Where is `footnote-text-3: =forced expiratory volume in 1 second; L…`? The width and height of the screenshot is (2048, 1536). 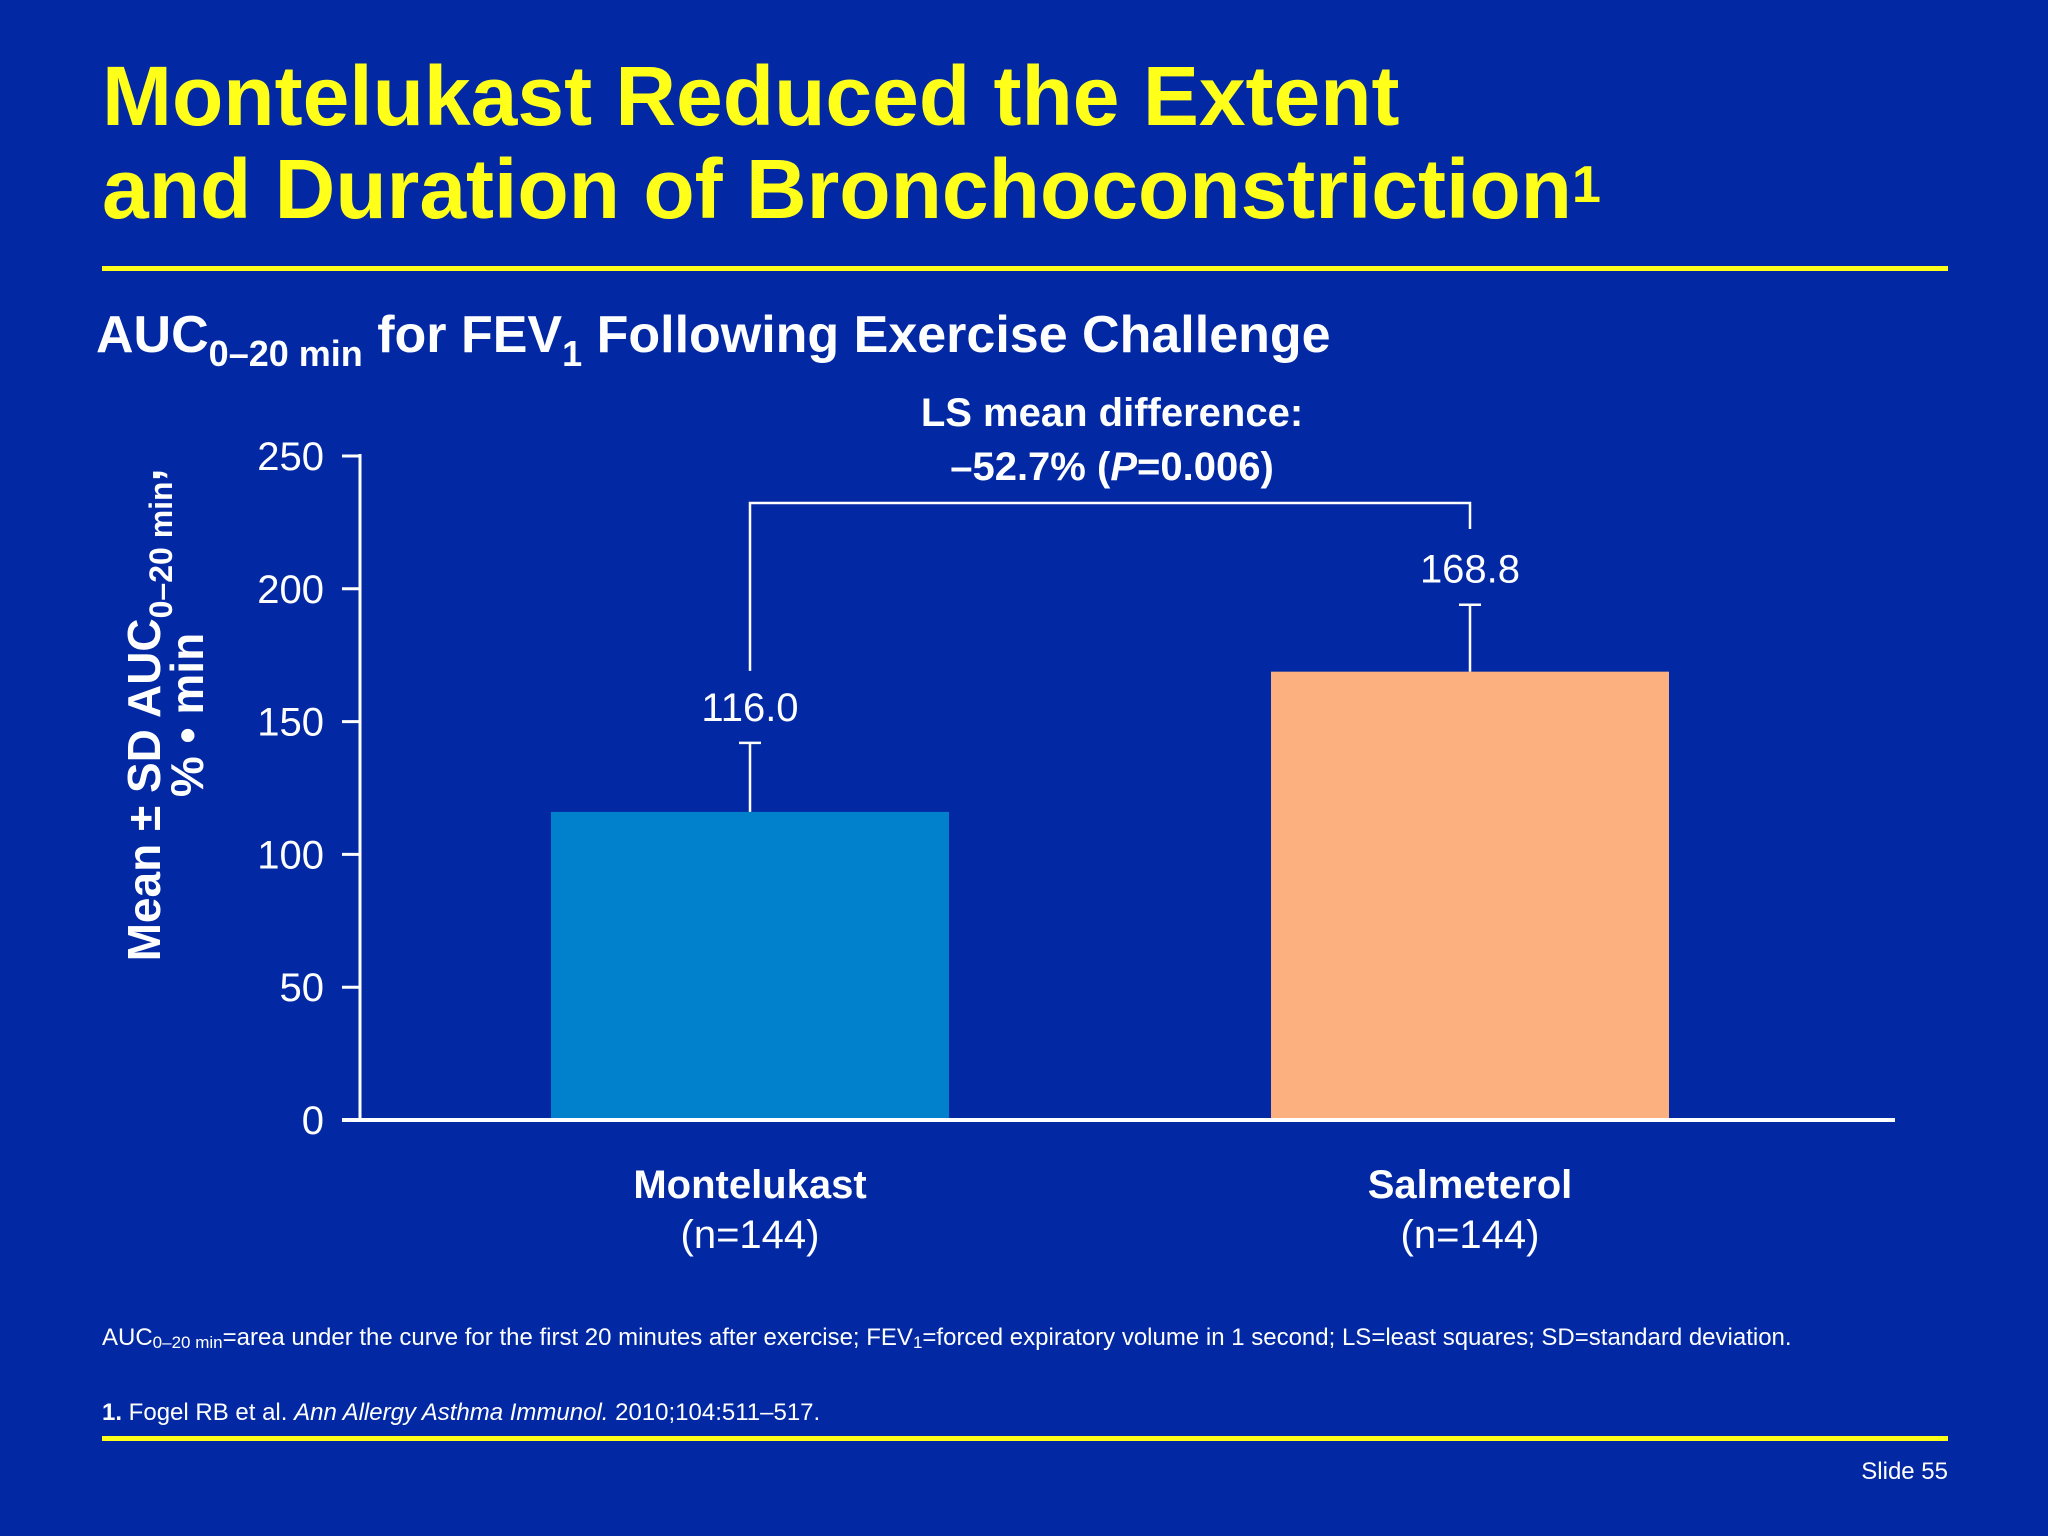 footnote-text-3: =forced expiratory volume in 1 second; L… is located at coordinates (1357, 1337).